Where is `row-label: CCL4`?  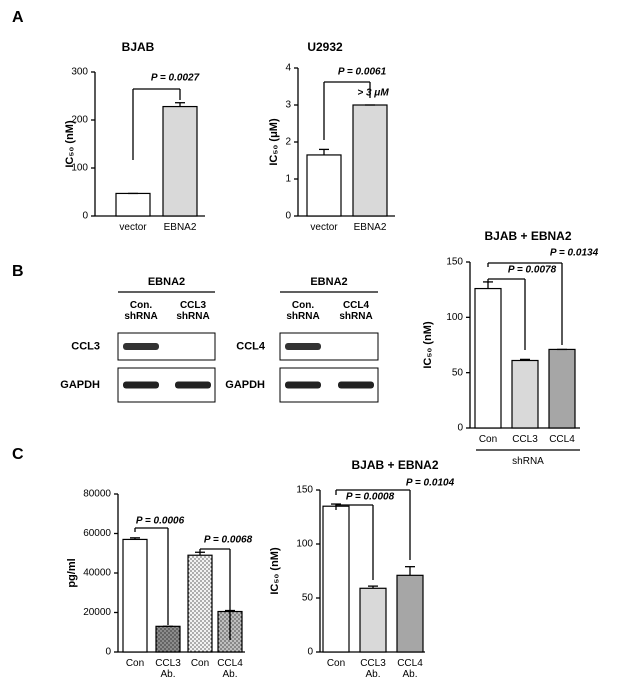 row-label: CCL4 is located at coordinates (251, 346).